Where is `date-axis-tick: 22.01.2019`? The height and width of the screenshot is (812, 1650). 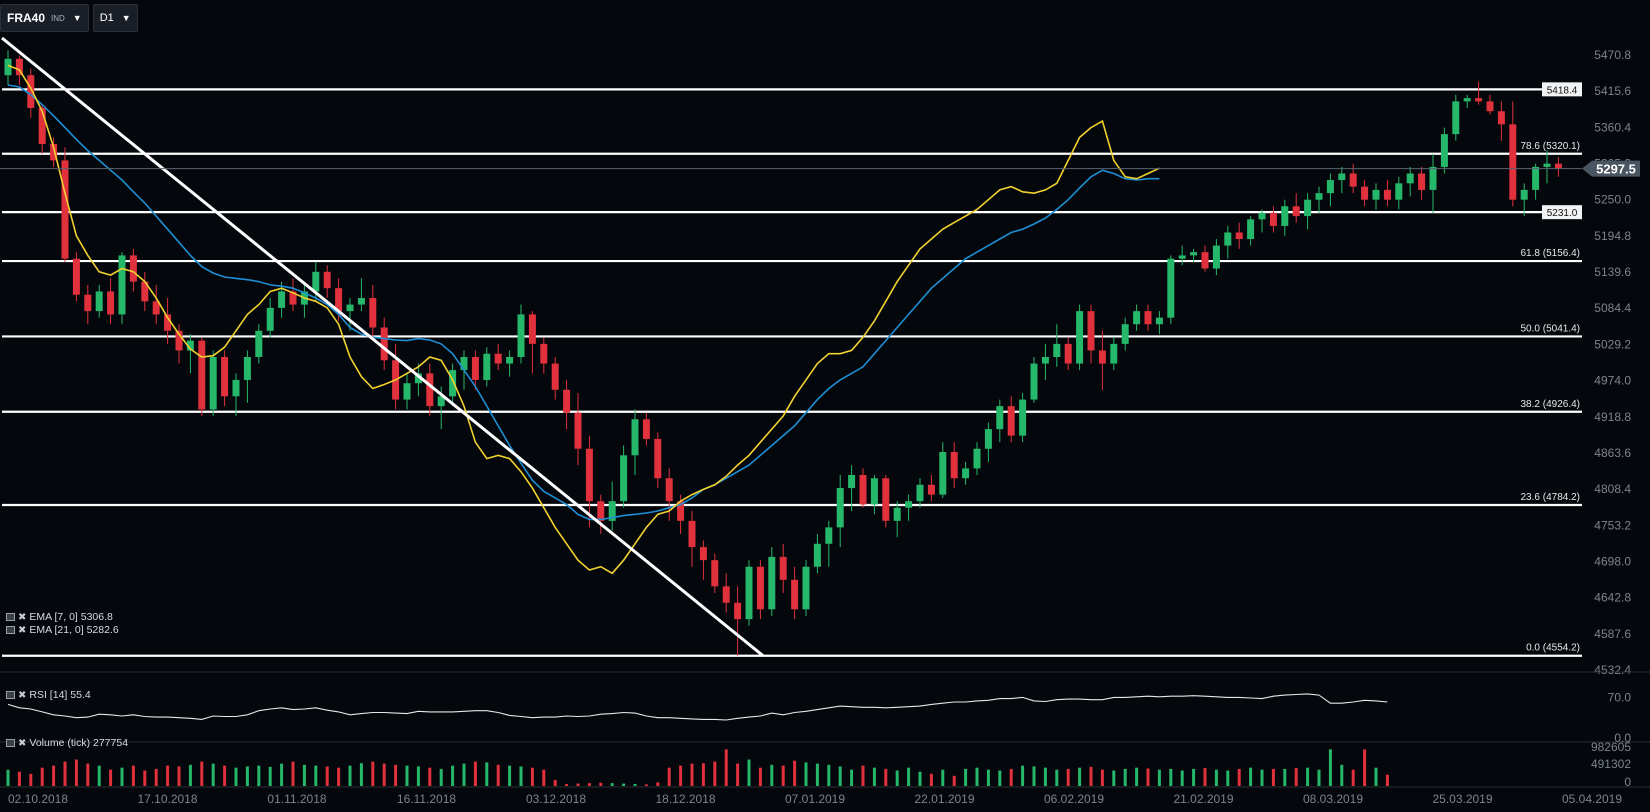
date-axis-tick: 22.01.2019 is located at coordinates (944, 799).